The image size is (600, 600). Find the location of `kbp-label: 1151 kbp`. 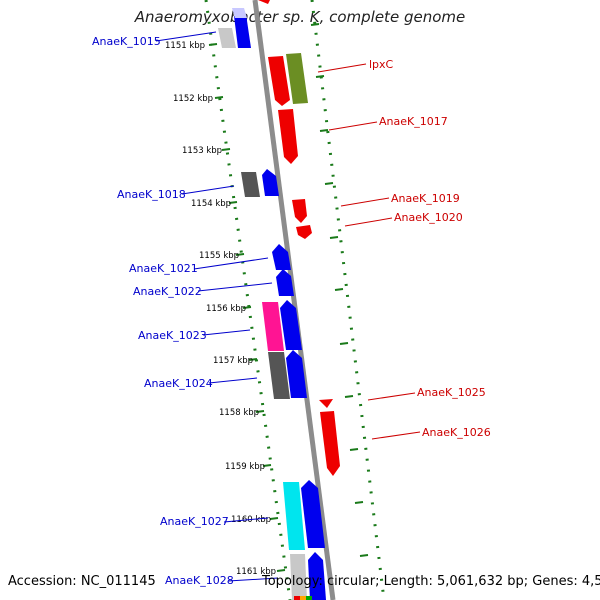

kbp-label: 1151 kbp is located at coordinates (185, 46).